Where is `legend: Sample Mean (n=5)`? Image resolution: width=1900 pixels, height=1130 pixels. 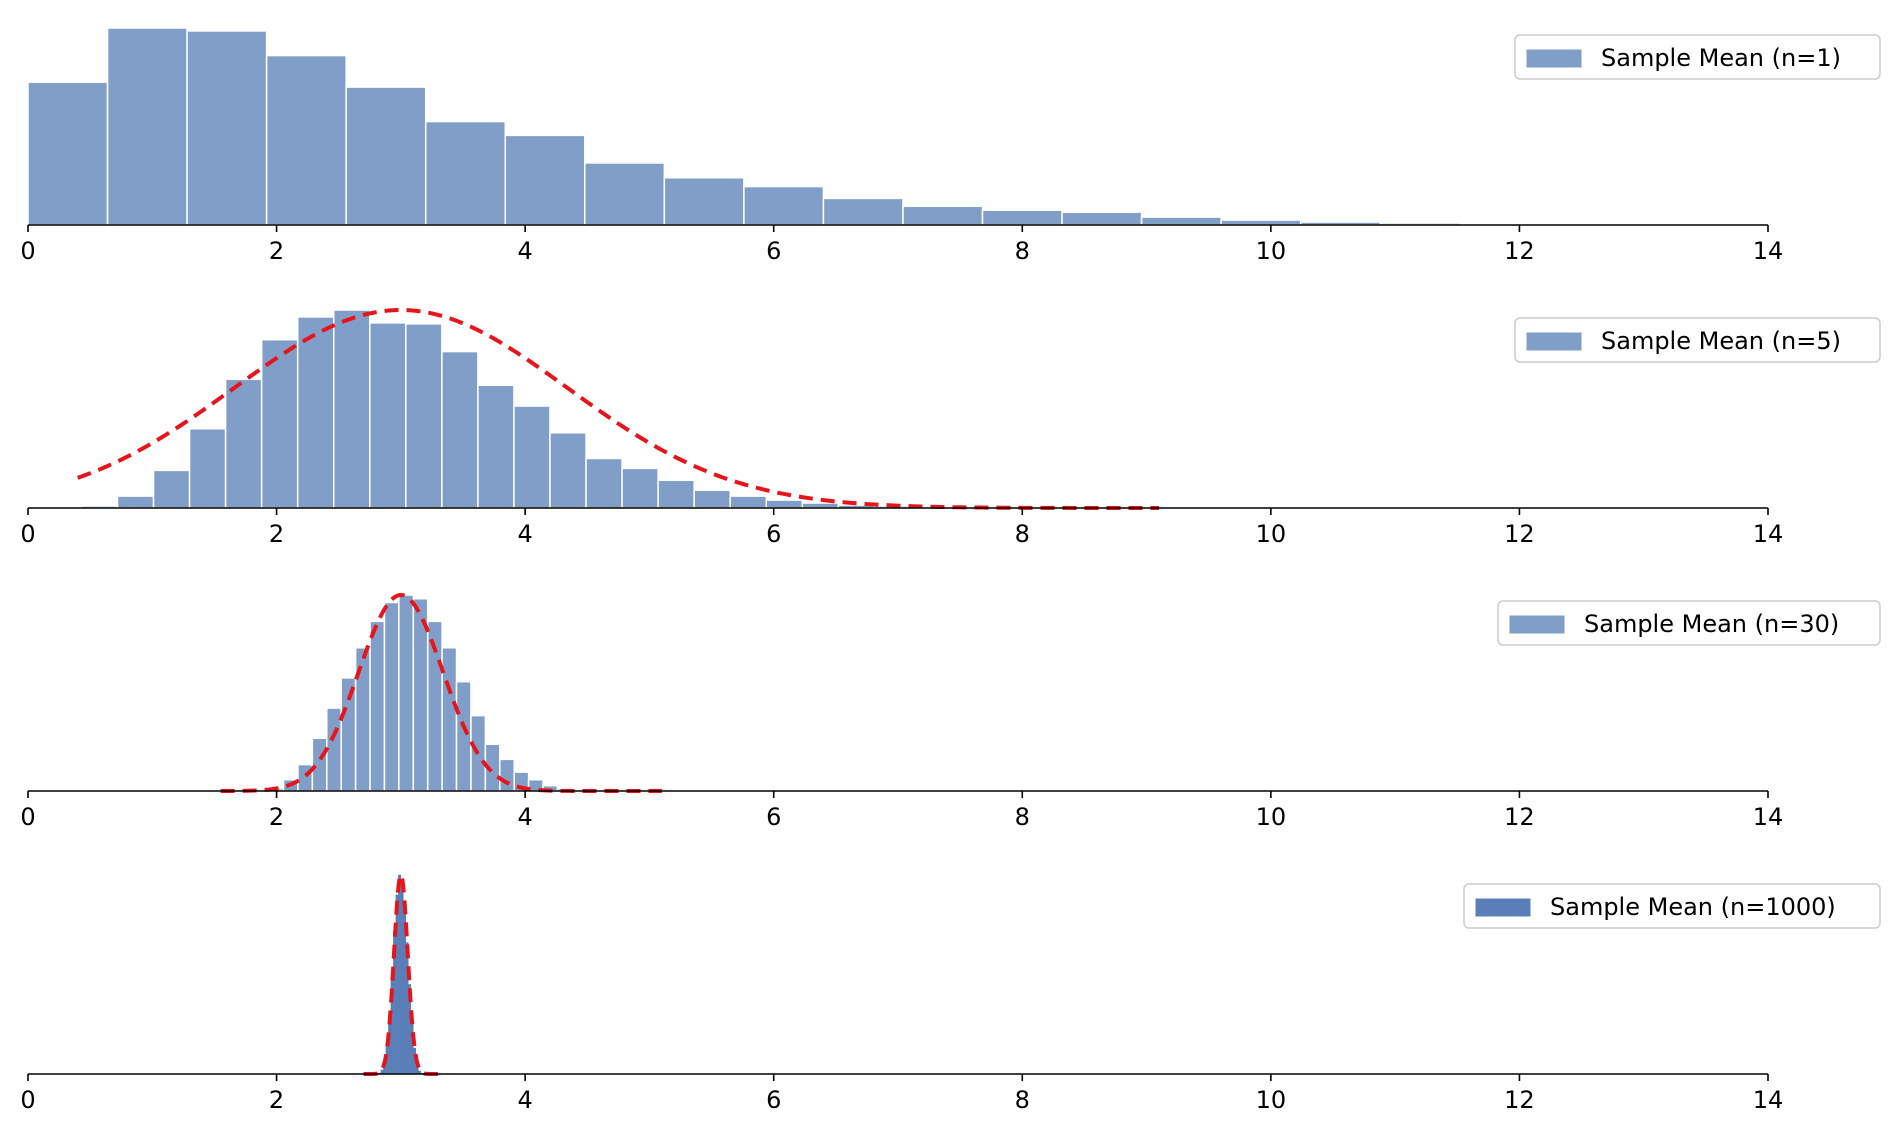 legend: Sample Mean (n=5) is located at coordinates (1697, 340).